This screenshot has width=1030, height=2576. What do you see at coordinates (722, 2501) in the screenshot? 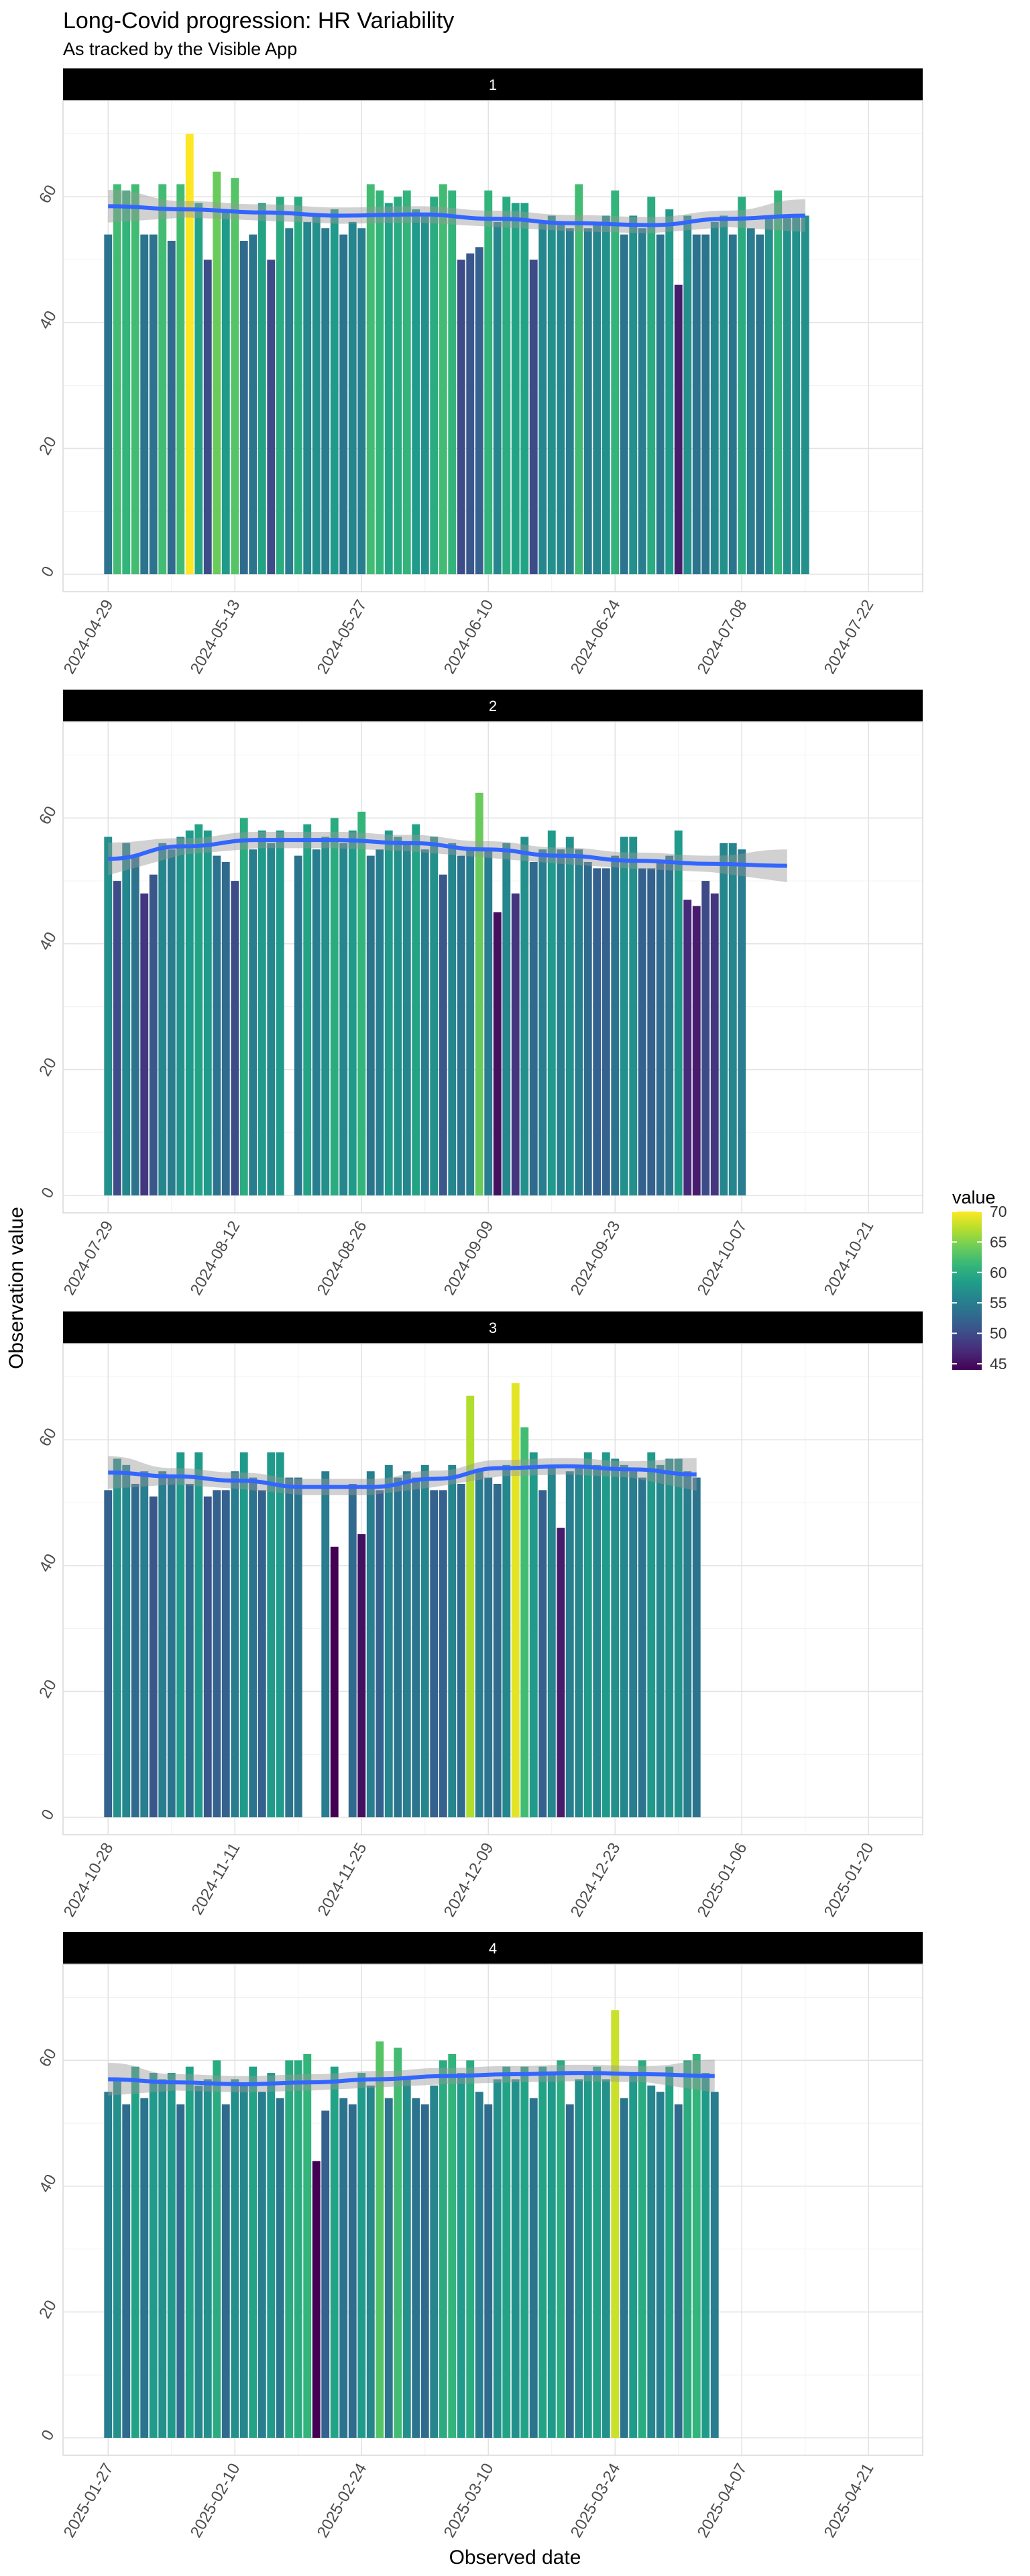
I see `x-tick-label: 2025-04-07` at bounding box center [722, 2501].